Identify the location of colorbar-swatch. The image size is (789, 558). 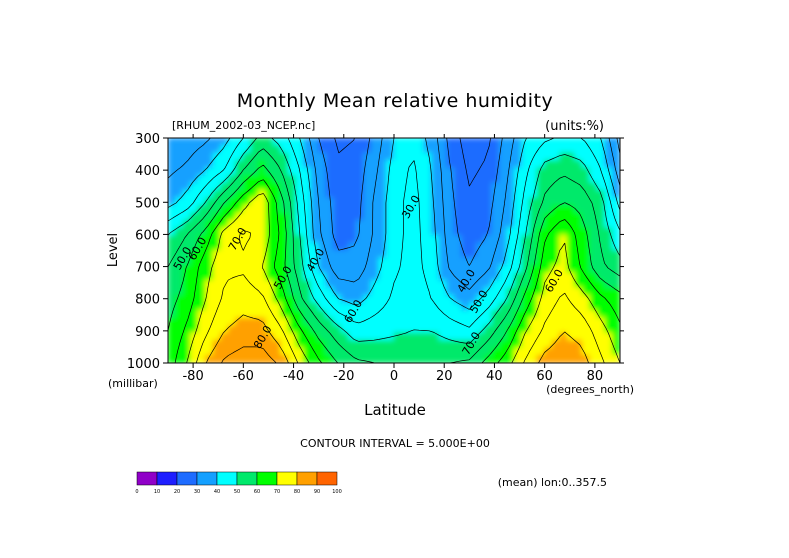
(327, 478).